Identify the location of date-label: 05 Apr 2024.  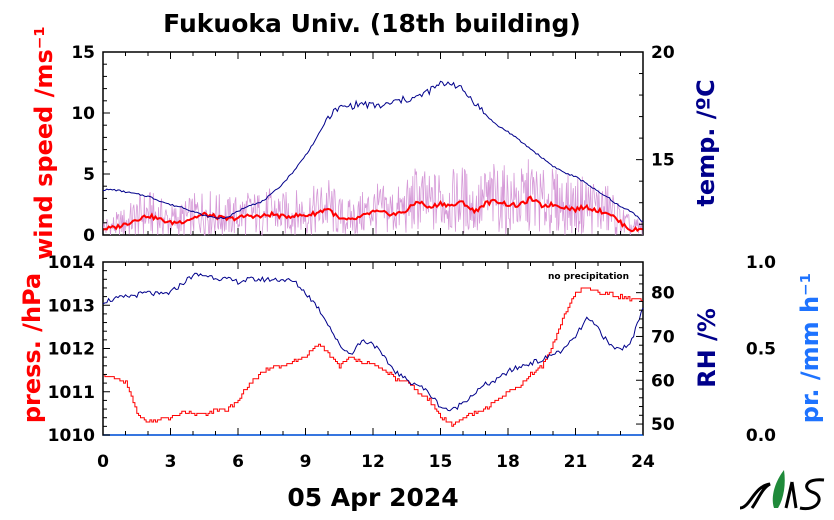
(372, 497).